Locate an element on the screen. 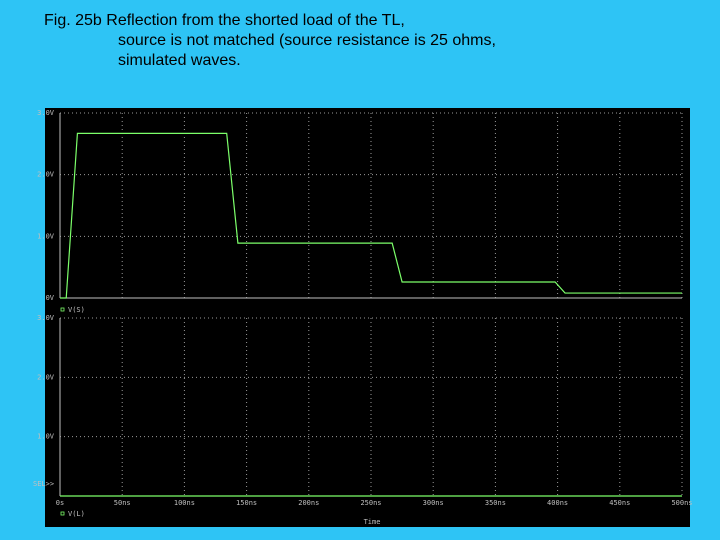 The width and height of the screenshot is (720, 540). x-tick-label: 150ns is located at coordinates (246, 503).